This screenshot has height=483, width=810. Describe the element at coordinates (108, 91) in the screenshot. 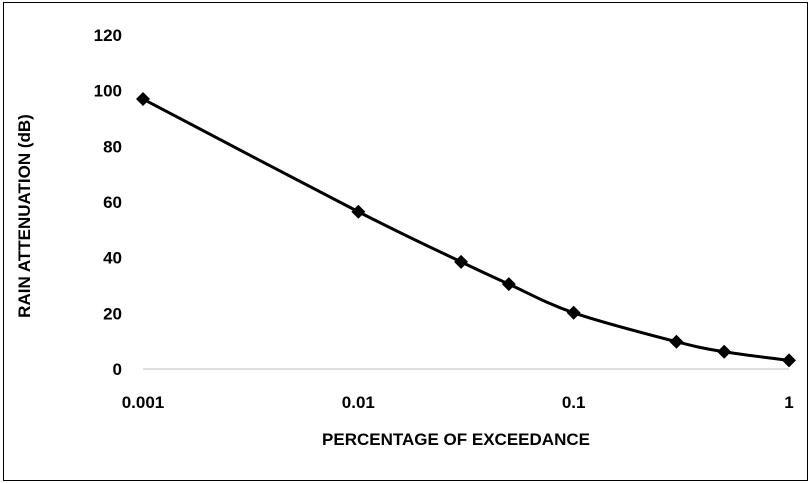

I see `y-tick-label: 100` at that location.